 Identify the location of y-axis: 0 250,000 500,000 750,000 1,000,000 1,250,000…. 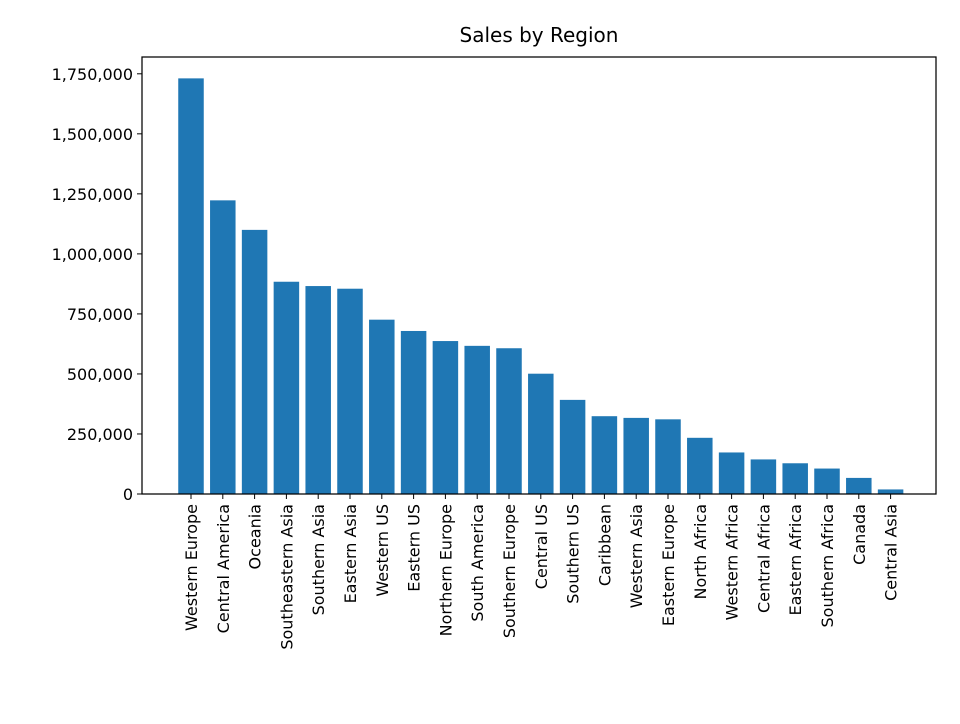
(97, 284).